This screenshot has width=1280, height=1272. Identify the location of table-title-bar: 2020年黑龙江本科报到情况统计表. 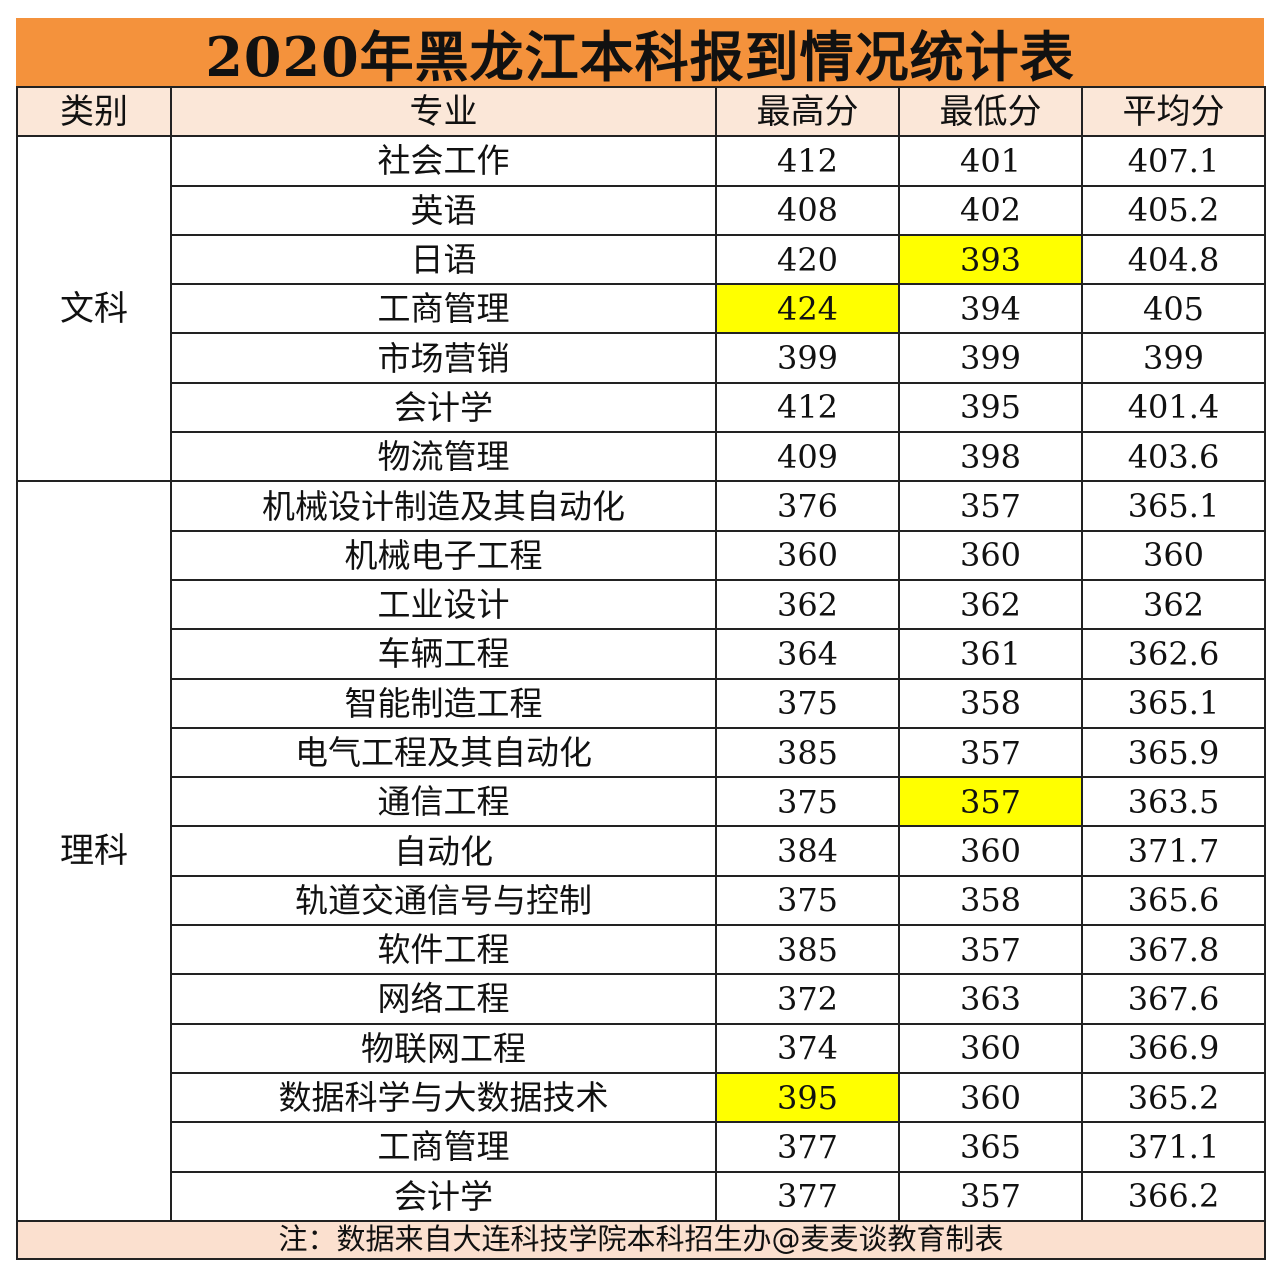
(640, 53).